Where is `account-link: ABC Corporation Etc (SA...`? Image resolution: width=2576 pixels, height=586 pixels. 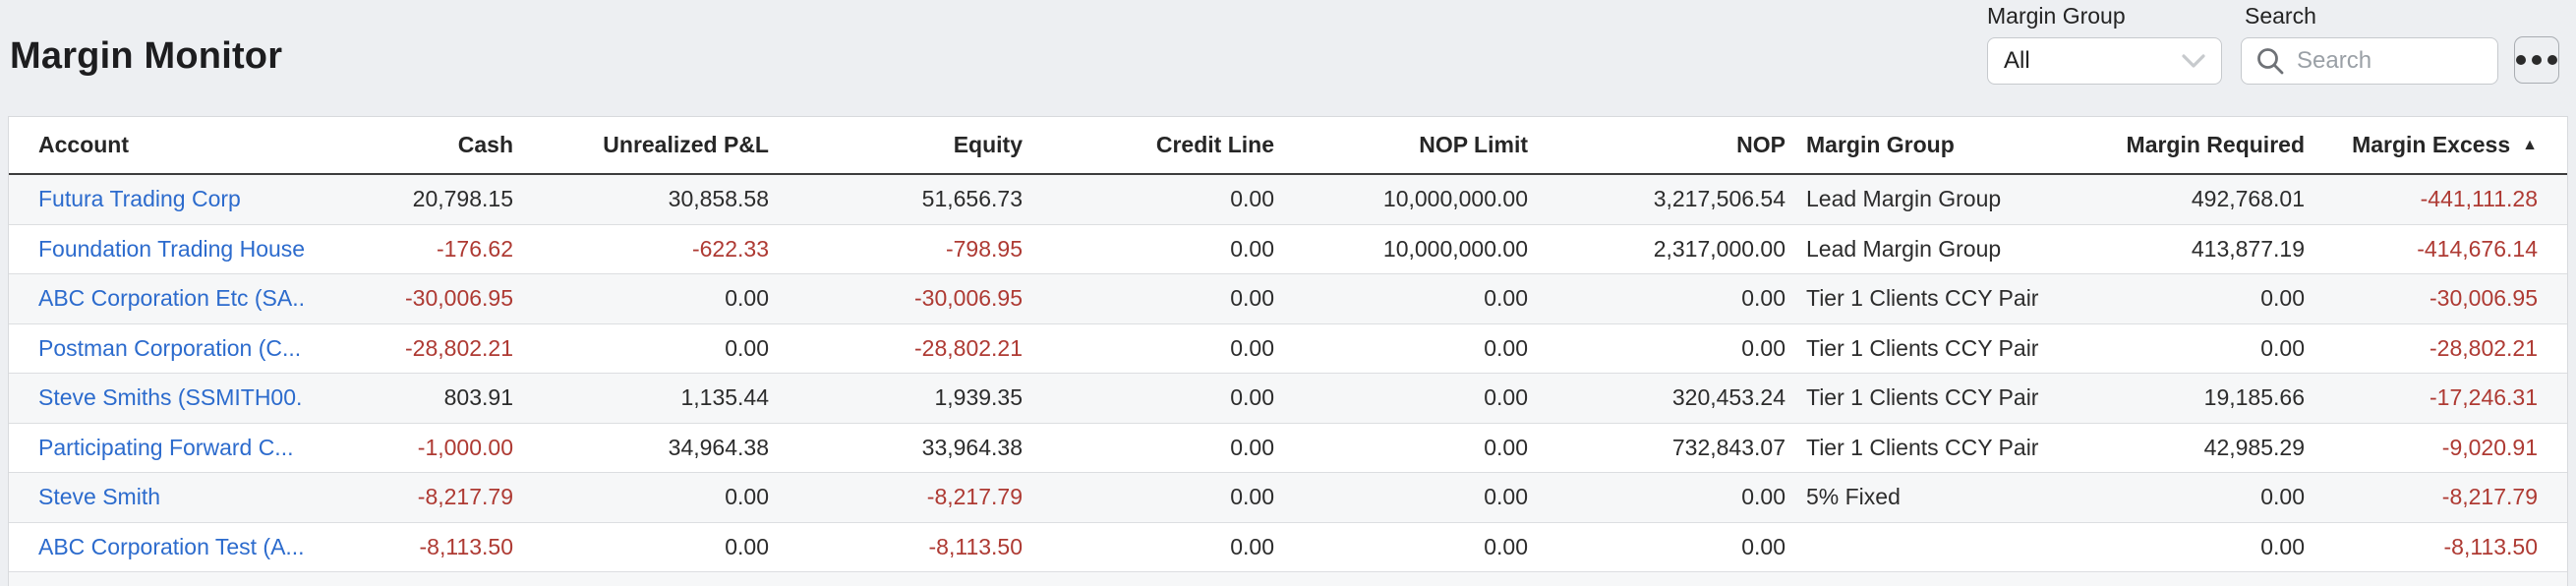 account-link: ABC Corporation Etc (SA... is located at coordinates (171, 298).